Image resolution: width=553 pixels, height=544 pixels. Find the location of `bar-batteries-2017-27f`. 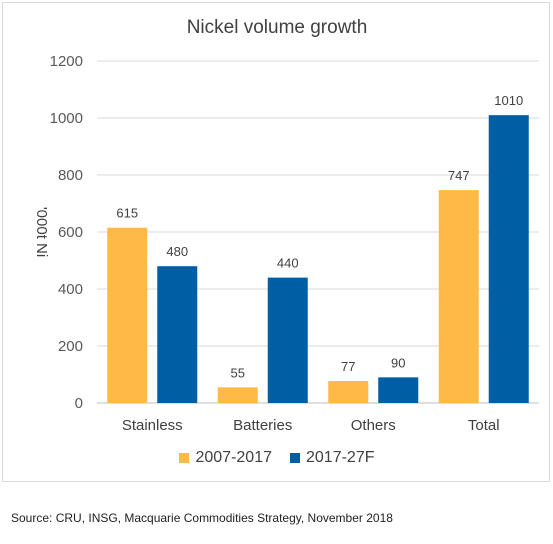

bar-batteries-2017-27f is located at coordinates (287, 340).